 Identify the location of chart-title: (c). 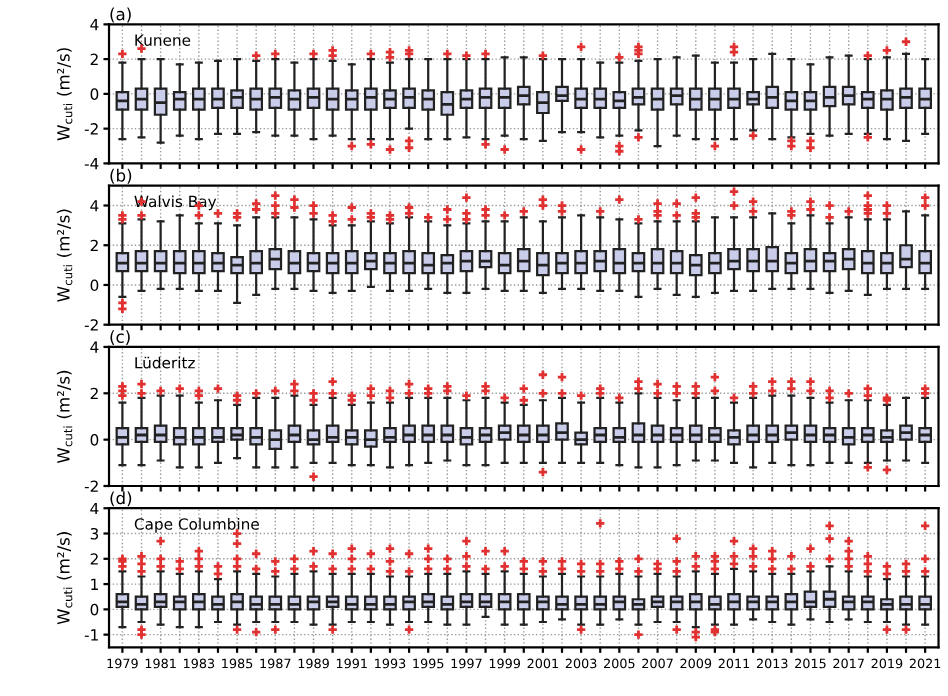
(120, 337).